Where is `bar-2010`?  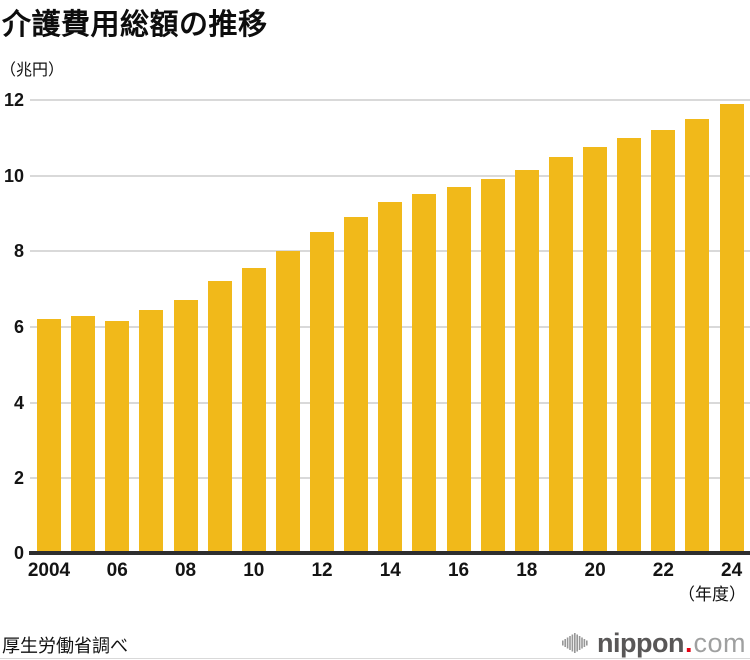
bar-2010 is located at coordinates (253, 411).